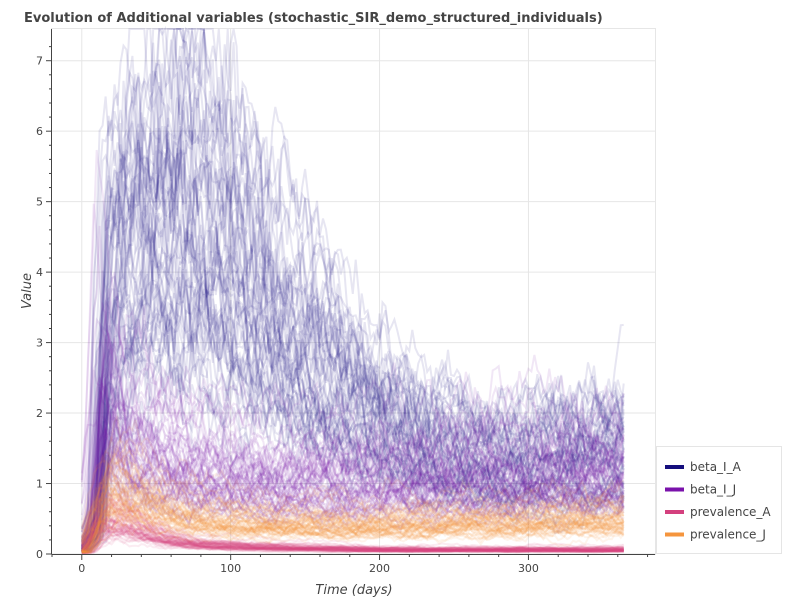 Image resolution: width=800 pixels, height=600 pixels. I want to click on legend-item: beta_I_J, so click(700, 490).